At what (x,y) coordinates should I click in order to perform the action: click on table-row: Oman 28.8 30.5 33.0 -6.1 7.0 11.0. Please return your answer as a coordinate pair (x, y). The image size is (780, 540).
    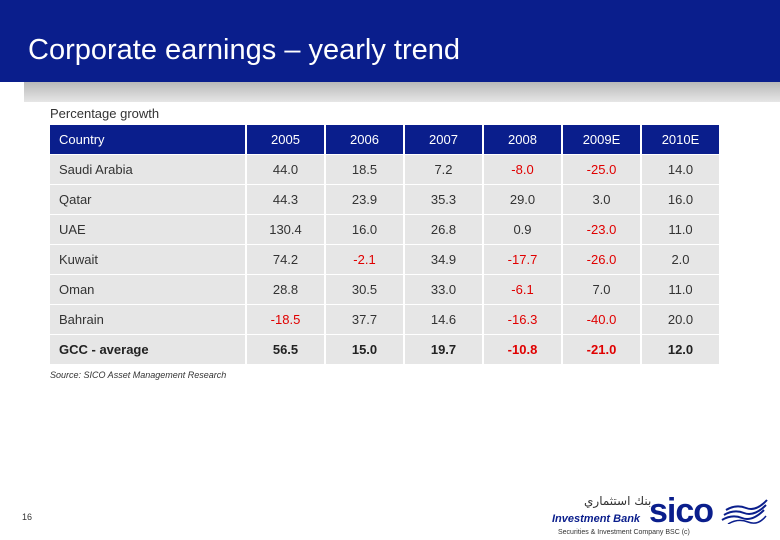
    Looking at the image, I should click on (385, 289).